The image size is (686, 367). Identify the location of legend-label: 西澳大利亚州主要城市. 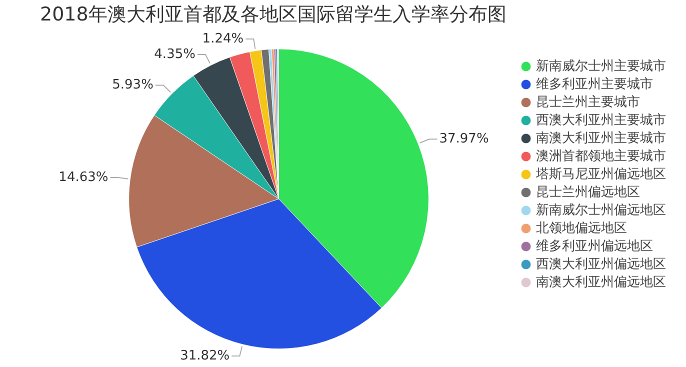
(601, 120).